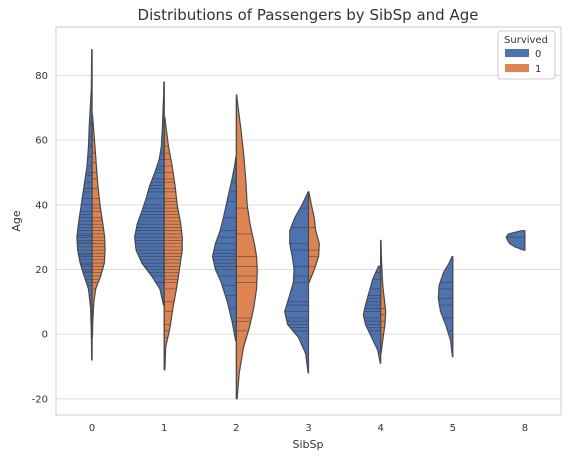 Image resolution: width=577 pixels, height=457 pixels. I want to click on x-tick-label: 0, so click(92, 428).